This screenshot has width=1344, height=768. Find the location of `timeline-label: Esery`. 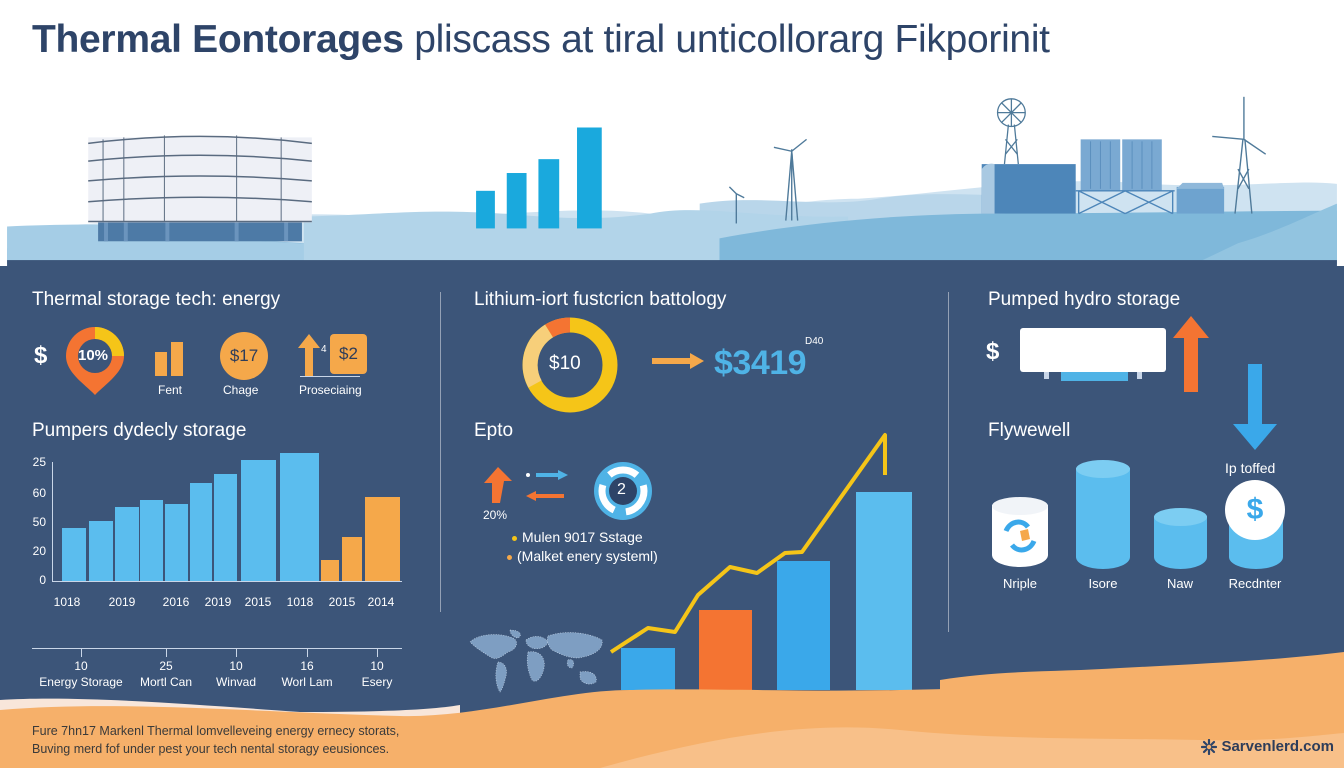

timeline-label: Esery is located at coordinates (377, 682).